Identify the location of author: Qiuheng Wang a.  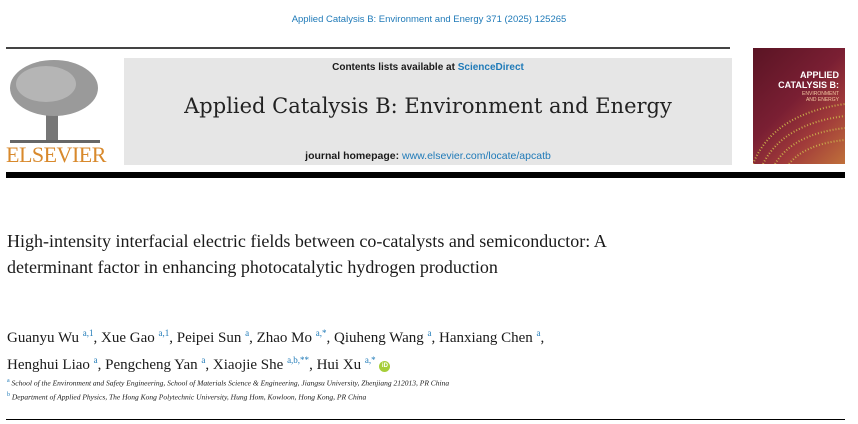
(383, 337).